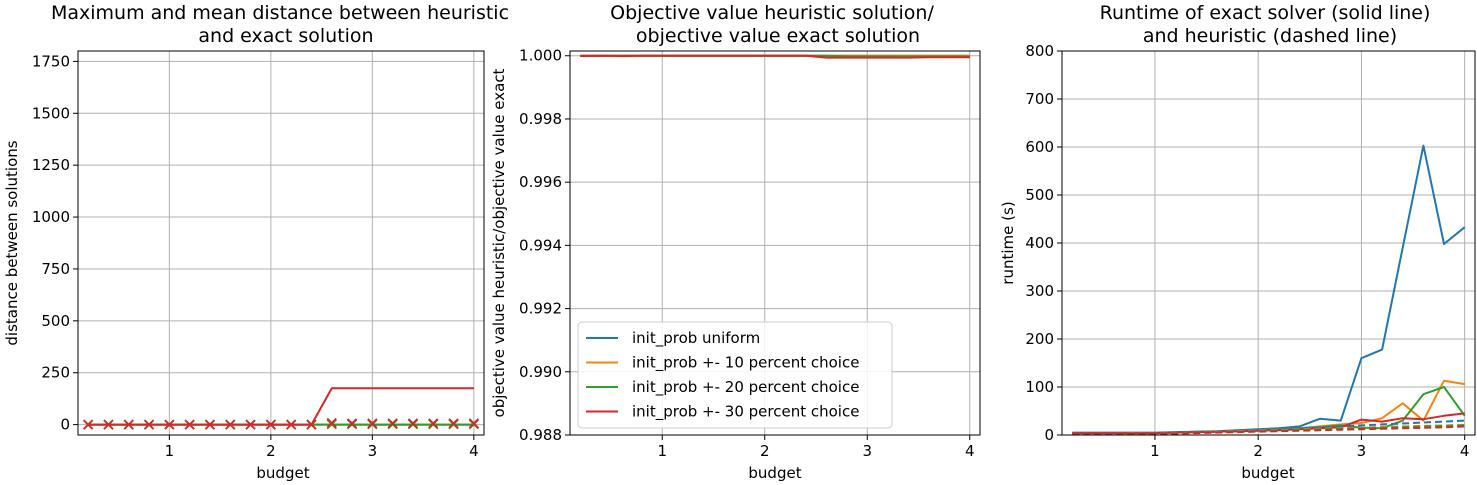 This screenshot has width=1477, height=485. What do you see at coordinates (1039, 339) in the screenshot?
I see `y-tick-label: 200` at bounding box center [1039, 339].